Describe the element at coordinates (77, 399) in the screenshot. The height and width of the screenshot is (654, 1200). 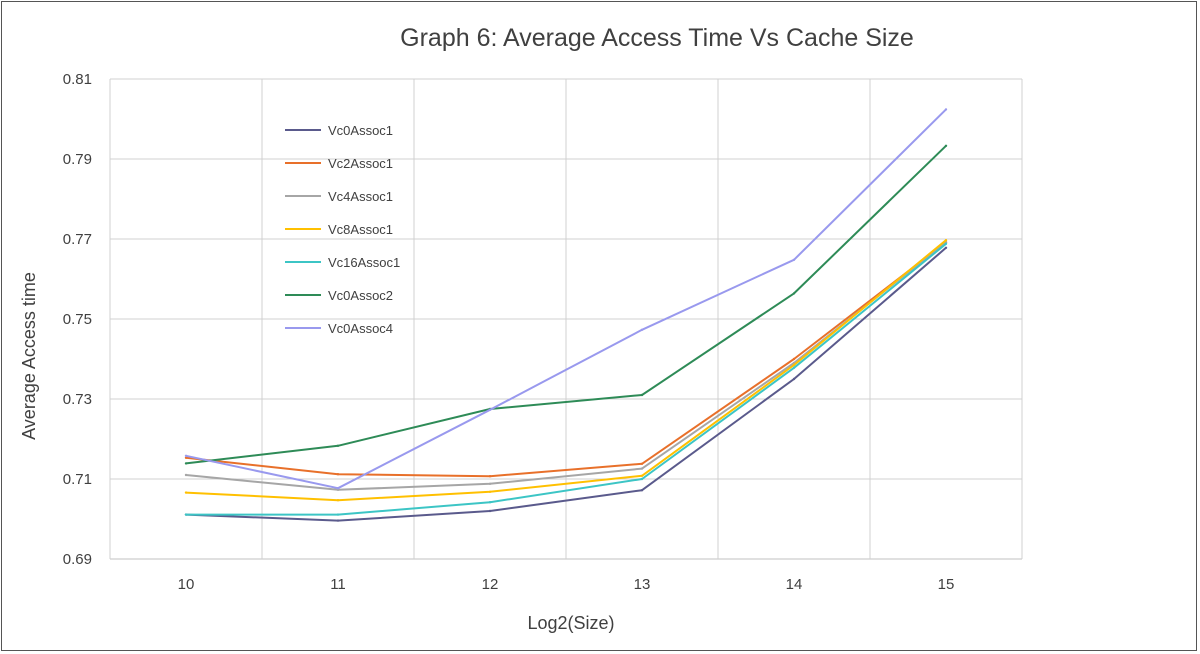
I see `y-tick-label: 0.73` at that location.